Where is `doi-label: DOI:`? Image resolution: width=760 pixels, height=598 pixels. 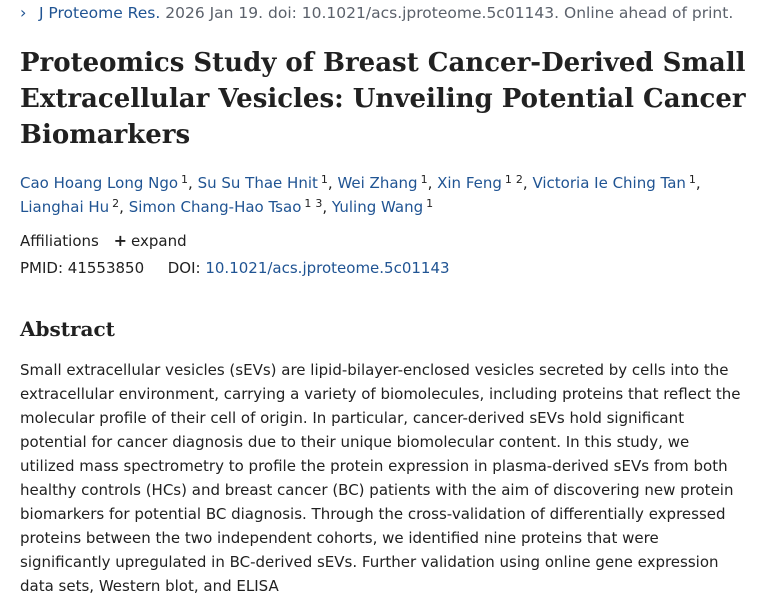
doi-label: DOI: is located at coordinates (184, 268).